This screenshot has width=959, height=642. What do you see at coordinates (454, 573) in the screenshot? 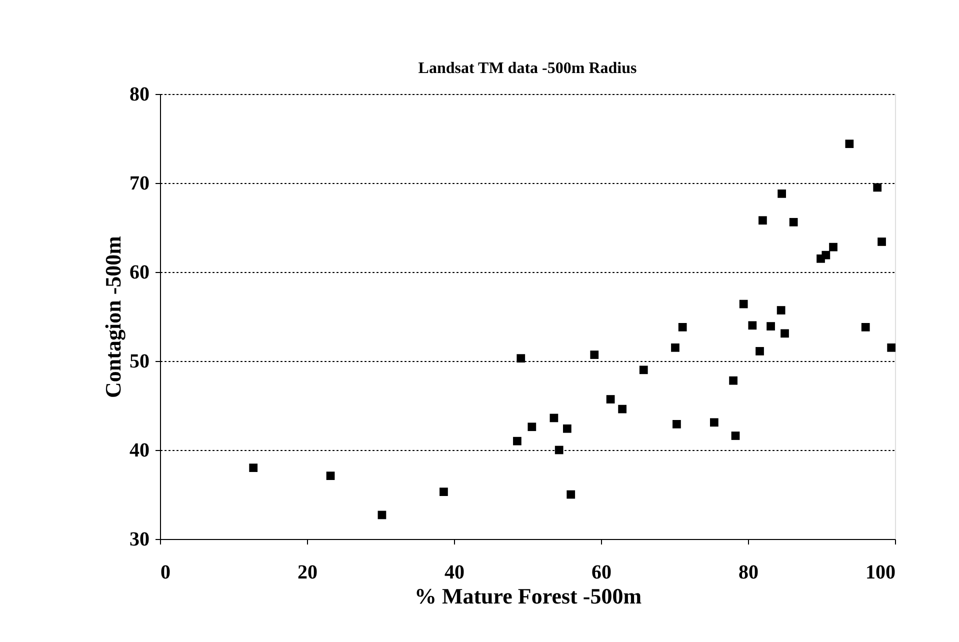
I see `x-tick-label: 40` at bounding box center [454, 573].